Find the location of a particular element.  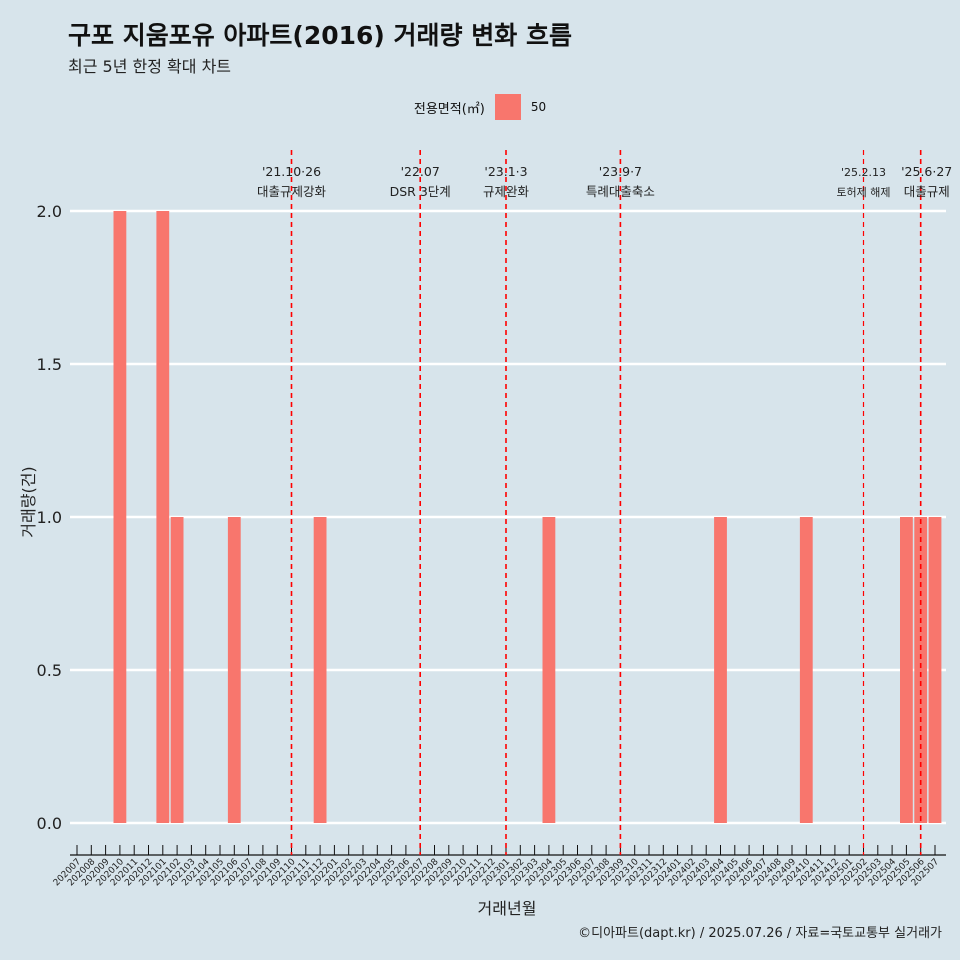

legend-item-label: 50 is located at coordinates (538, 107).